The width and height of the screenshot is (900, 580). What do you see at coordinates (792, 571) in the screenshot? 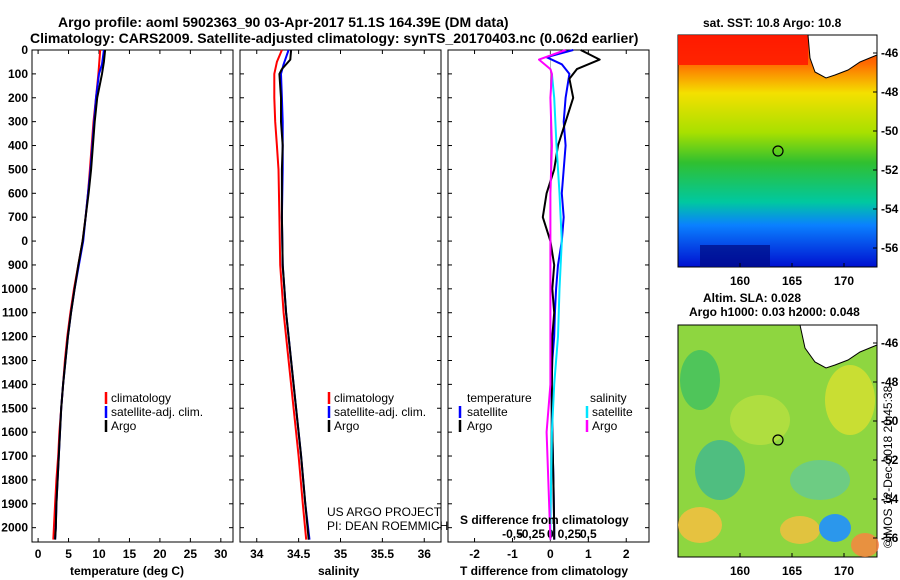
I see `sla-lon-tick-label: 165` at bounding box center [792, 571].